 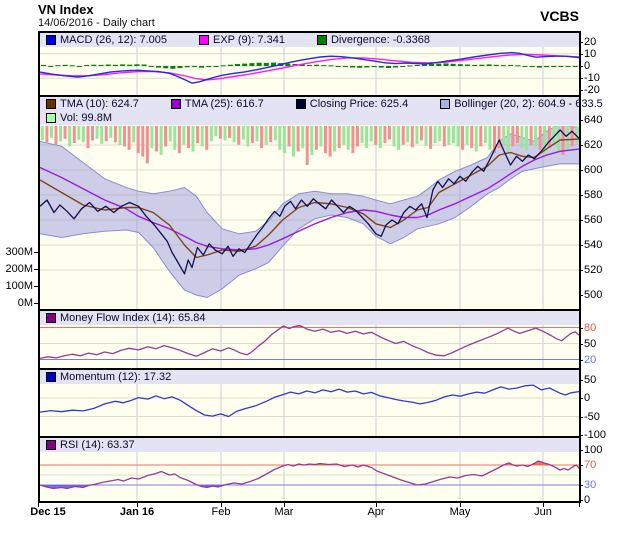 I want to click on volume-swatch, so click(x=51, y=118).